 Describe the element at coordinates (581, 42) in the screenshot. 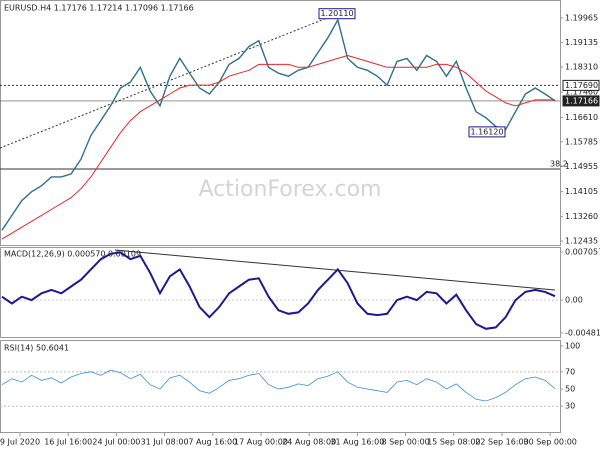

I see `y-tick-label: 1.19135` at that location.